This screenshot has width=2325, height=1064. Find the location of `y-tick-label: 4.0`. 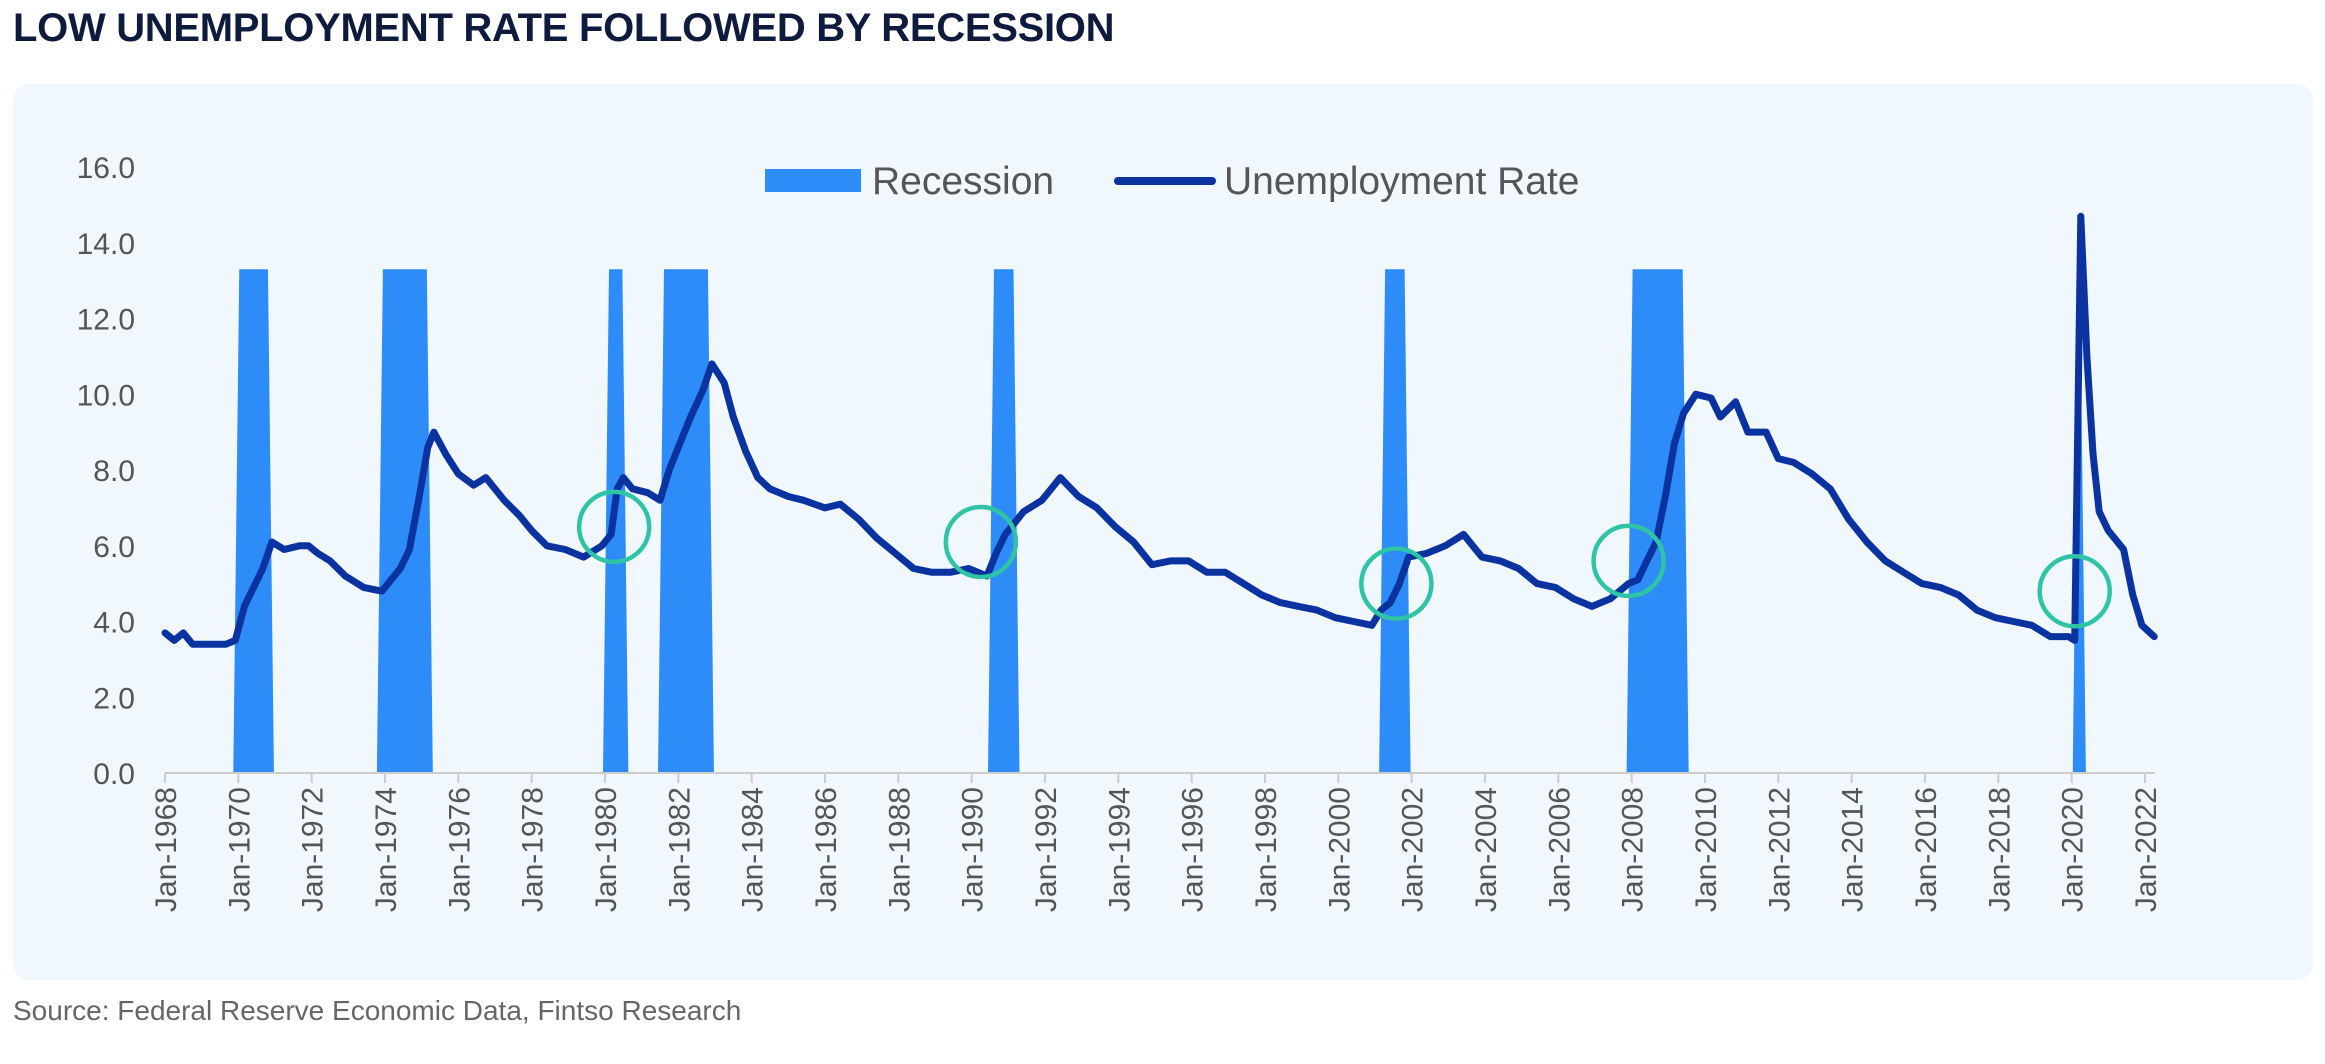

y-tick-label: 4.0 is located at coordinates (114, 623).